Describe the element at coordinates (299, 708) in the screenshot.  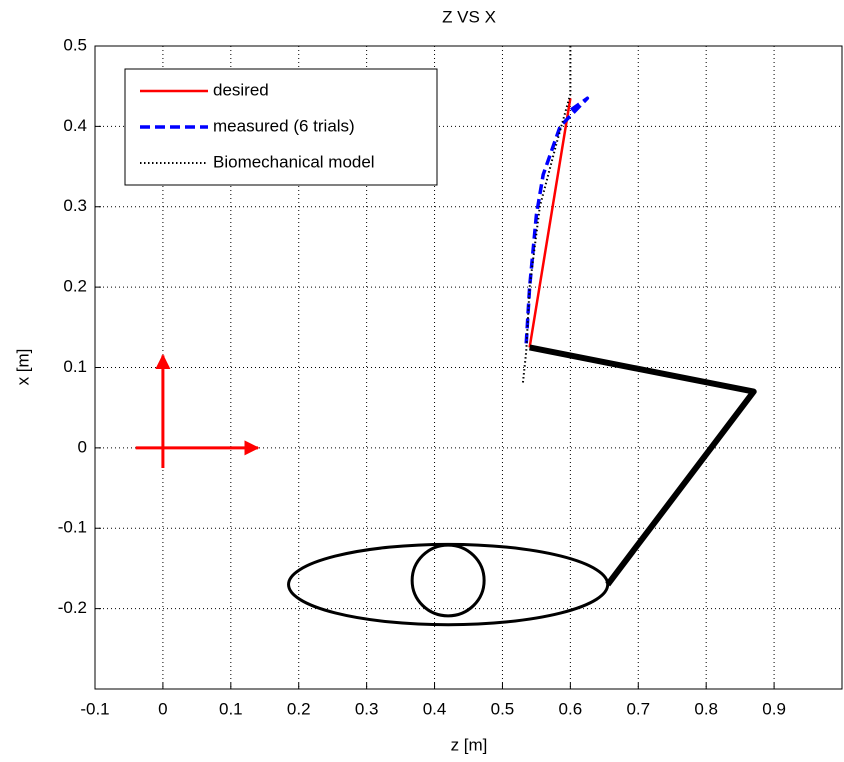
I see `x-tick-label: 0.2` at that location.